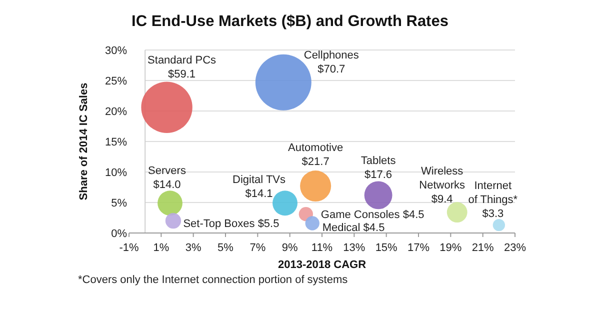 The width and height of the screenshot is (600, 320). Describe the element at coordinates (386, 248) in the screenshot. I see `x-tick-label: 15%` at that location.